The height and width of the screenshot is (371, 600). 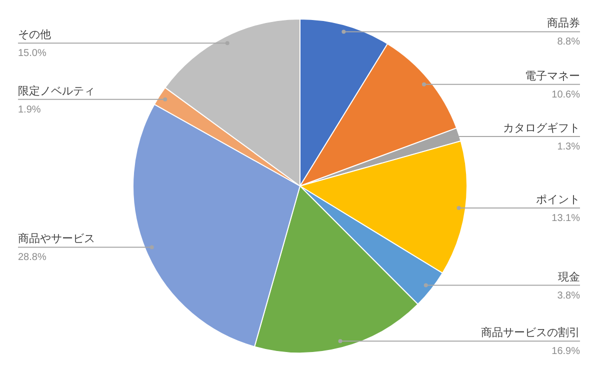 I want to click on data-label: 28.8%, so click(x=32, y=258).